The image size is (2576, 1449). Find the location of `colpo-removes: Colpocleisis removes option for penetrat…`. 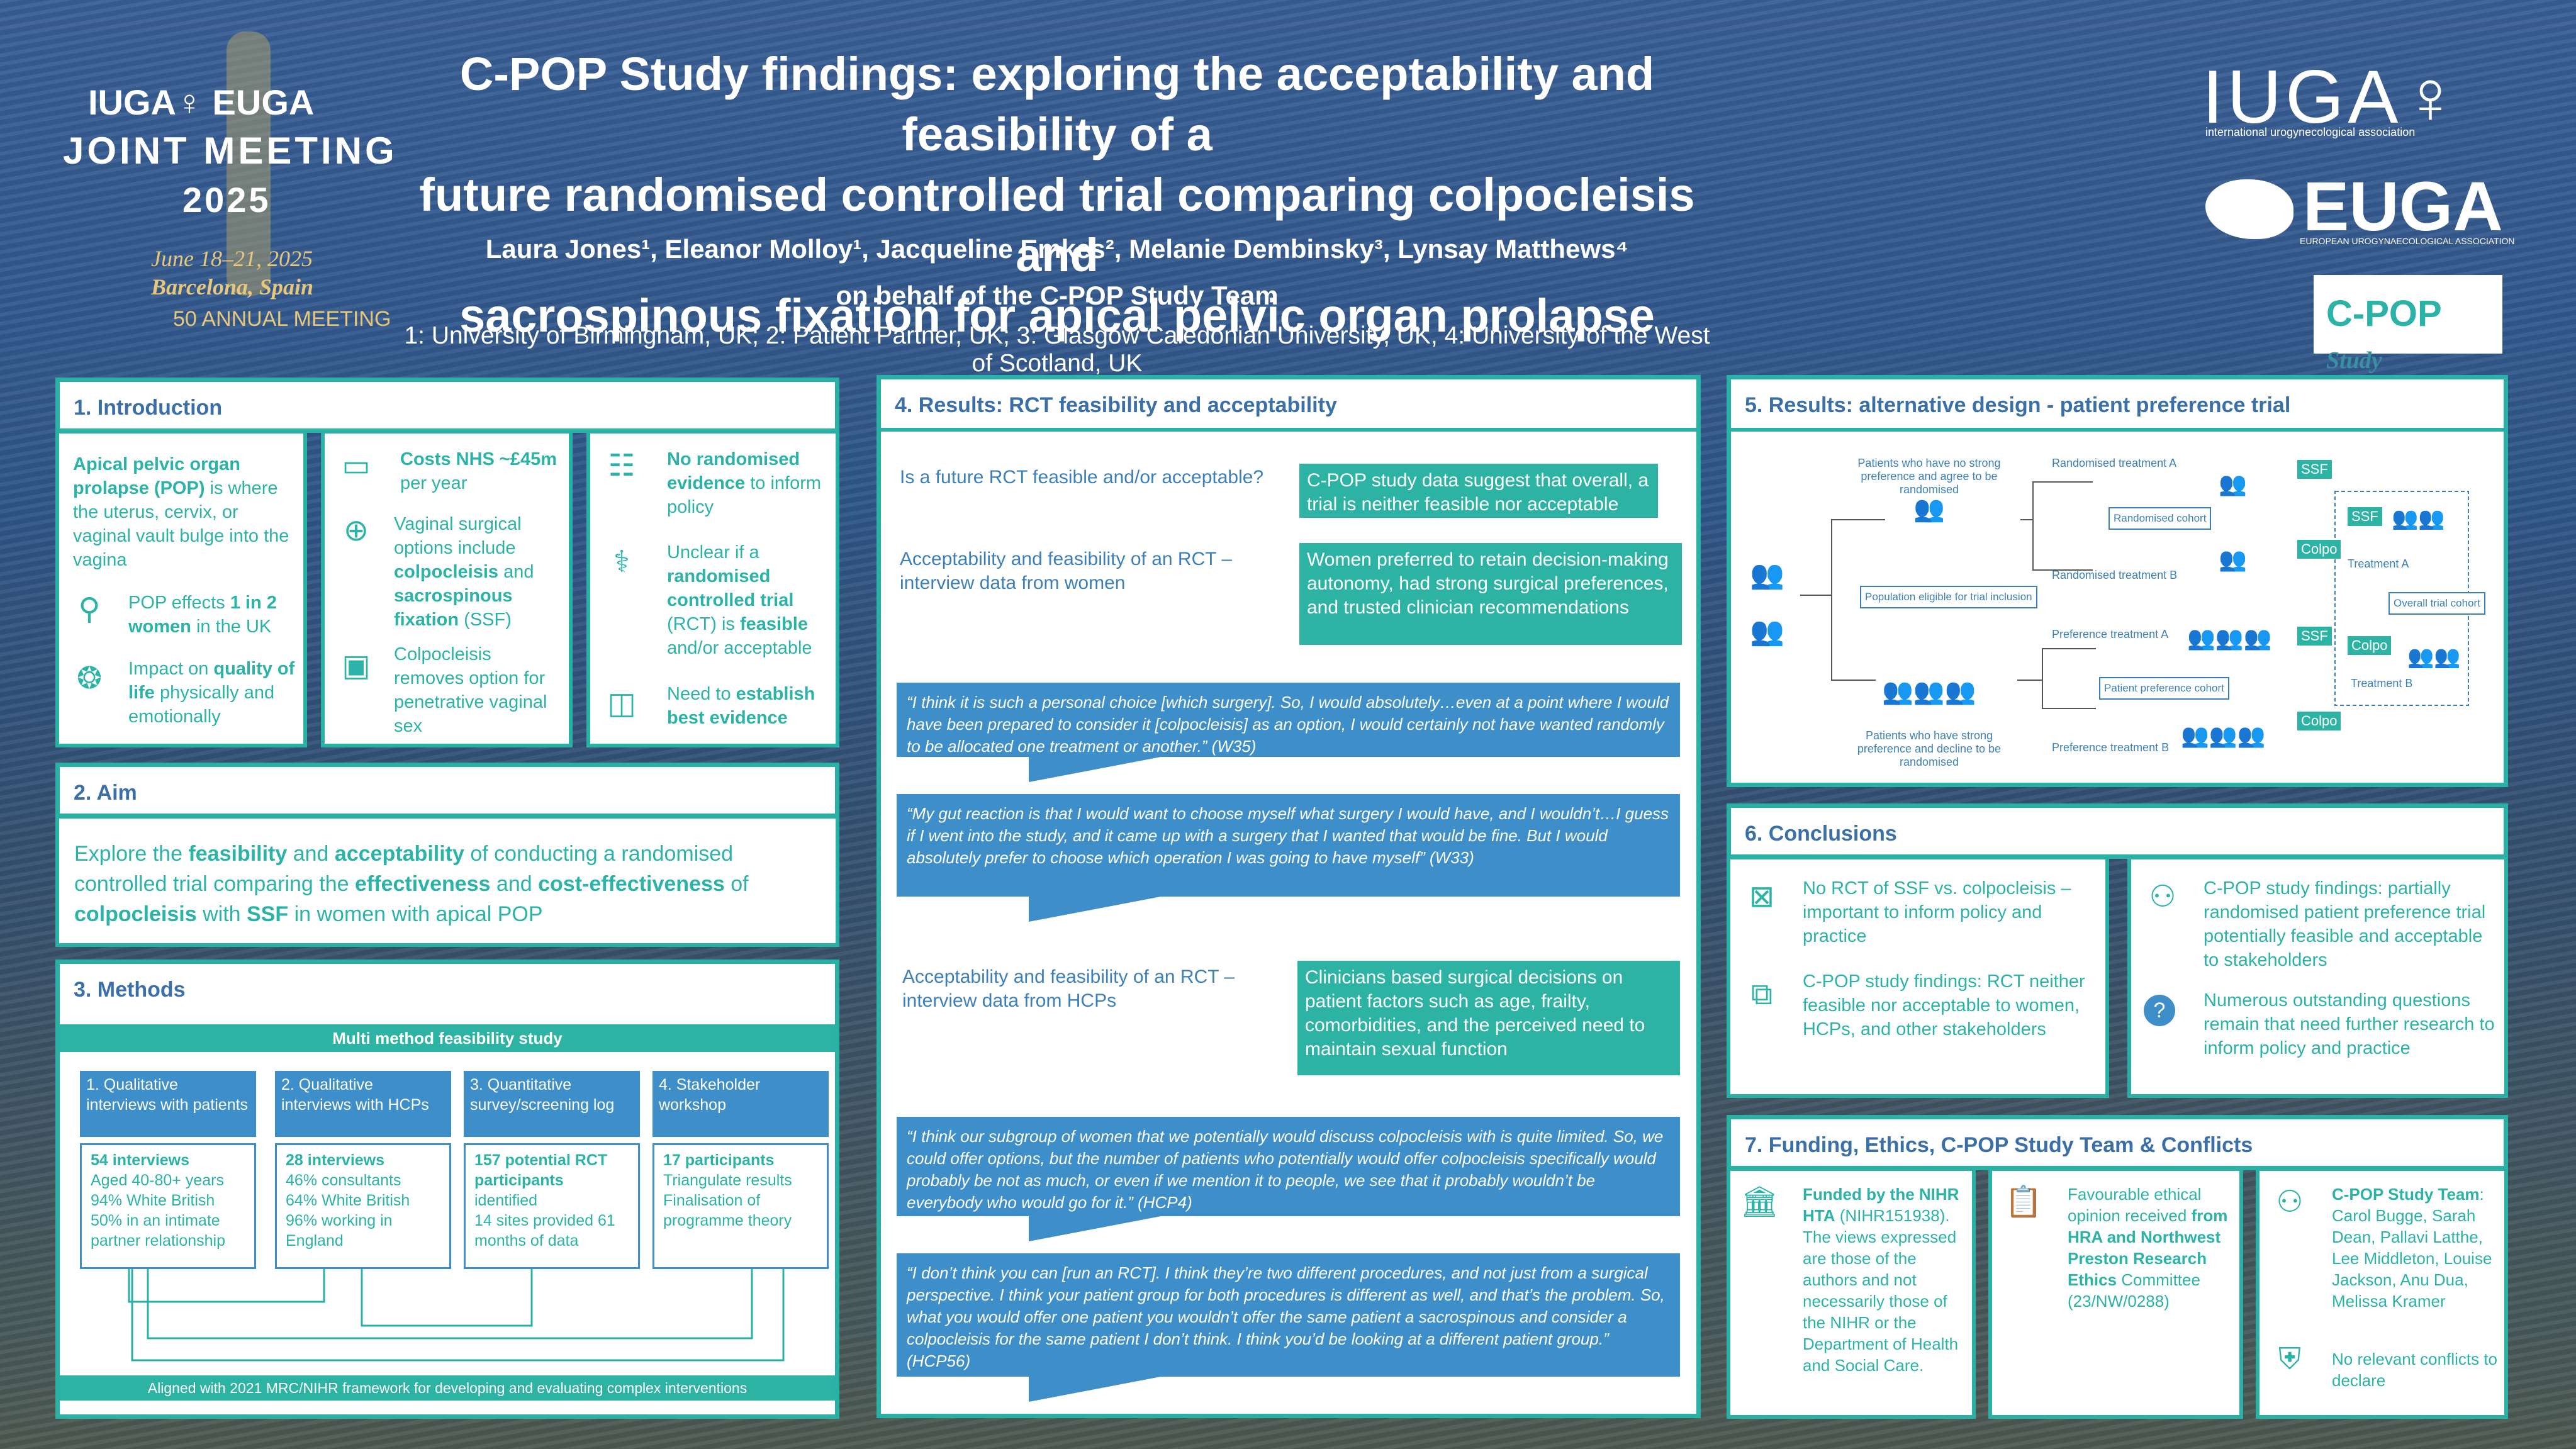

colpo-removes: Colpocleisis removes option for penetrat… is located at coordinates (470, 690).